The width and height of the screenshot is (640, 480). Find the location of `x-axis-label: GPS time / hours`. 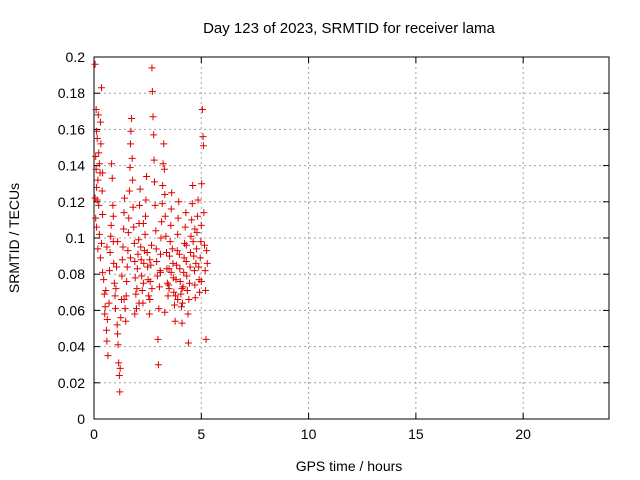

x-axis-label: GPS time / hours is located at coordinates (349, 466).